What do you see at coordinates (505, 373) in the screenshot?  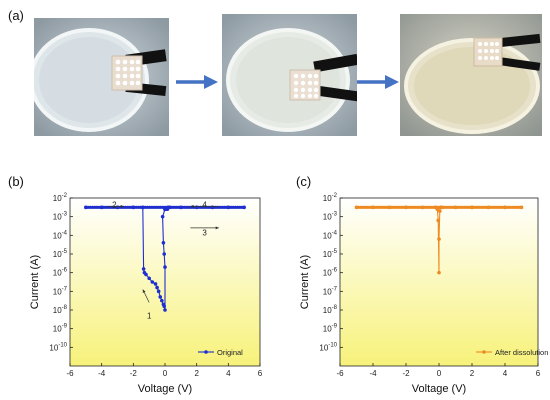 I see `x-tick-label: 4` at bounding box center [505, 373].